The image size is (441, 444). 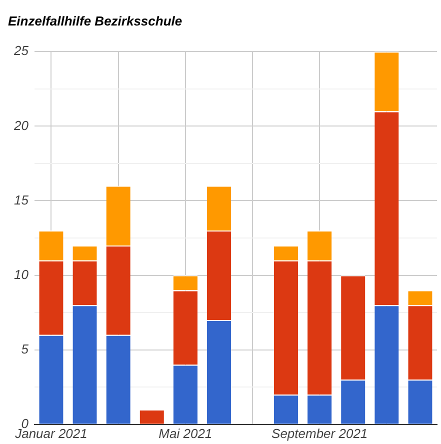 I want to click on y-tick-label: 15, so click(x=22, y=200).